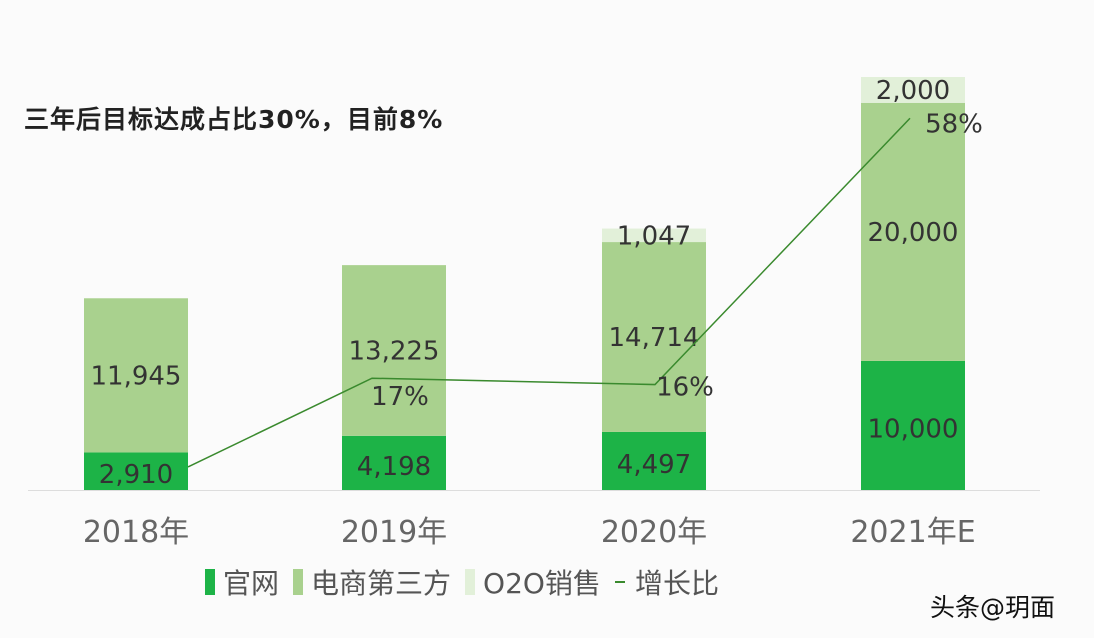  What do you see at coordinates (136, 475) in the screenshot?
I see `data-label: 2,910` at bounding box center [136, 475].